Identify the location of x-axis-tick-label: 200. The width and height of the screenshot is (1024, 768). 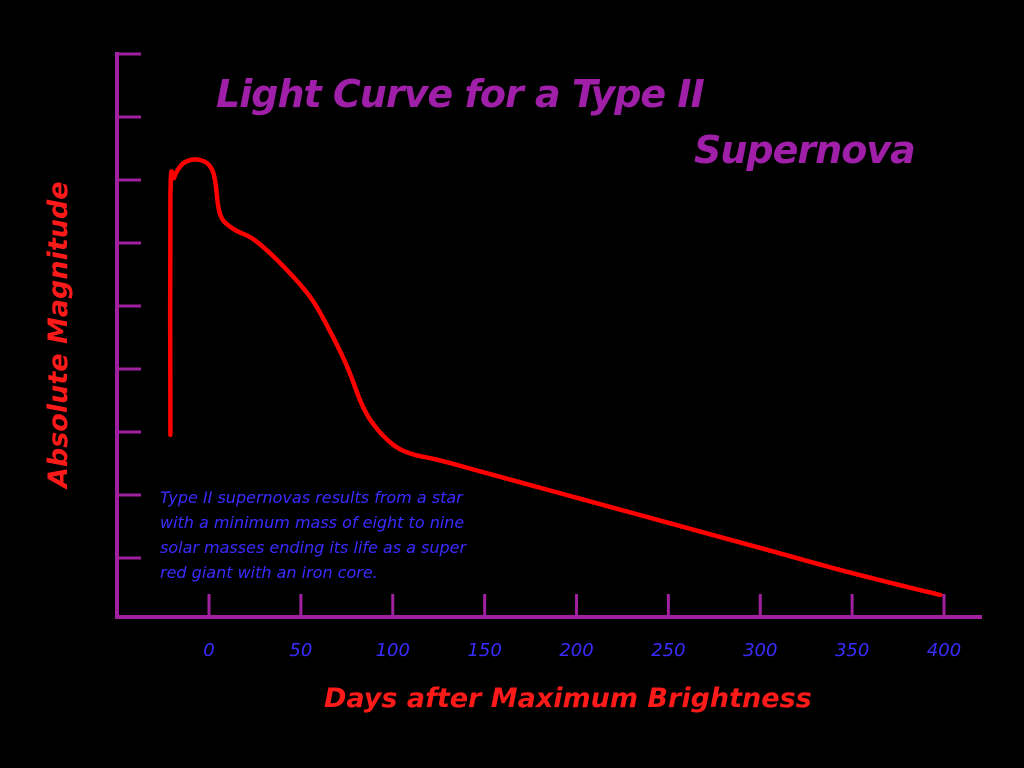
(576, 650).